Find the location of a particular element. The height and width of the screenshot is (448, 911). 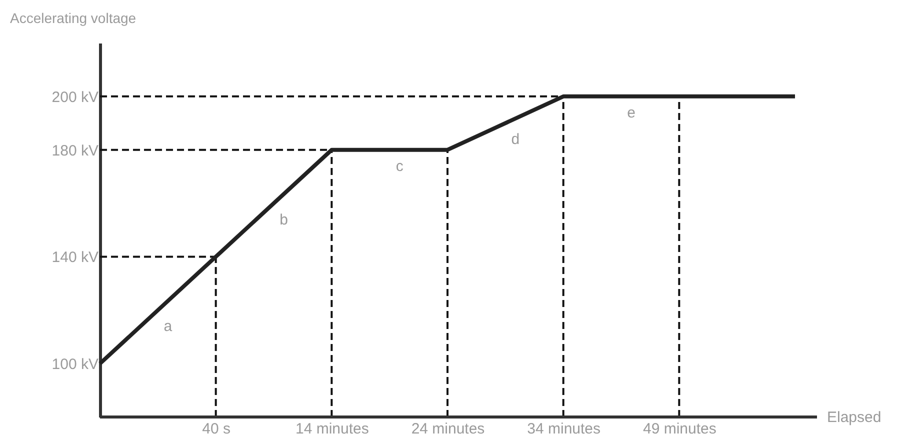

y-tick-label: 140 kV is located at coordinates (75, 257).